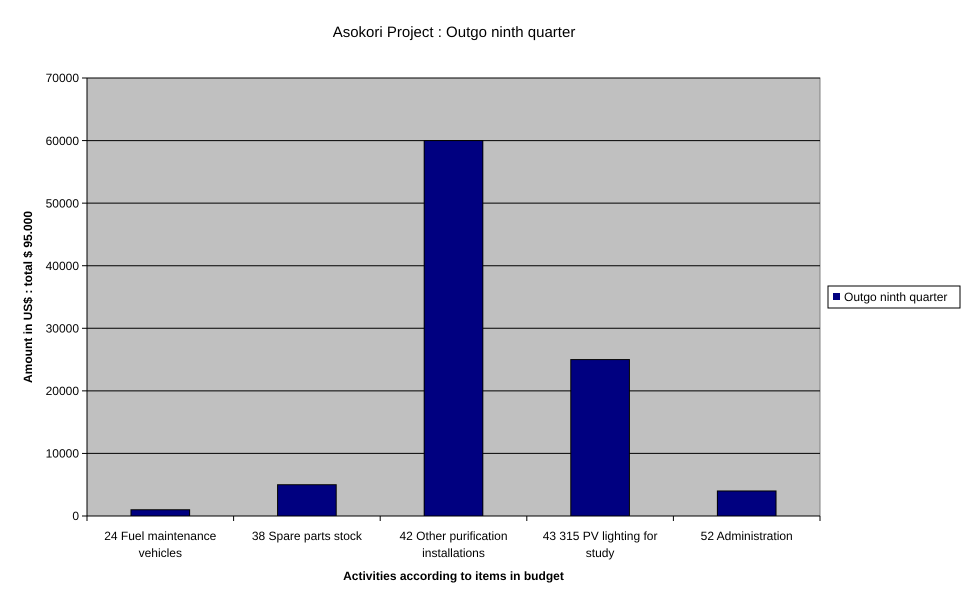 This screenshot has width=970, height=604. What do you see at coordinates (63, 203) in the screenshot?
I see `y-tick-label: 50000` at bounding box center [63, 203].